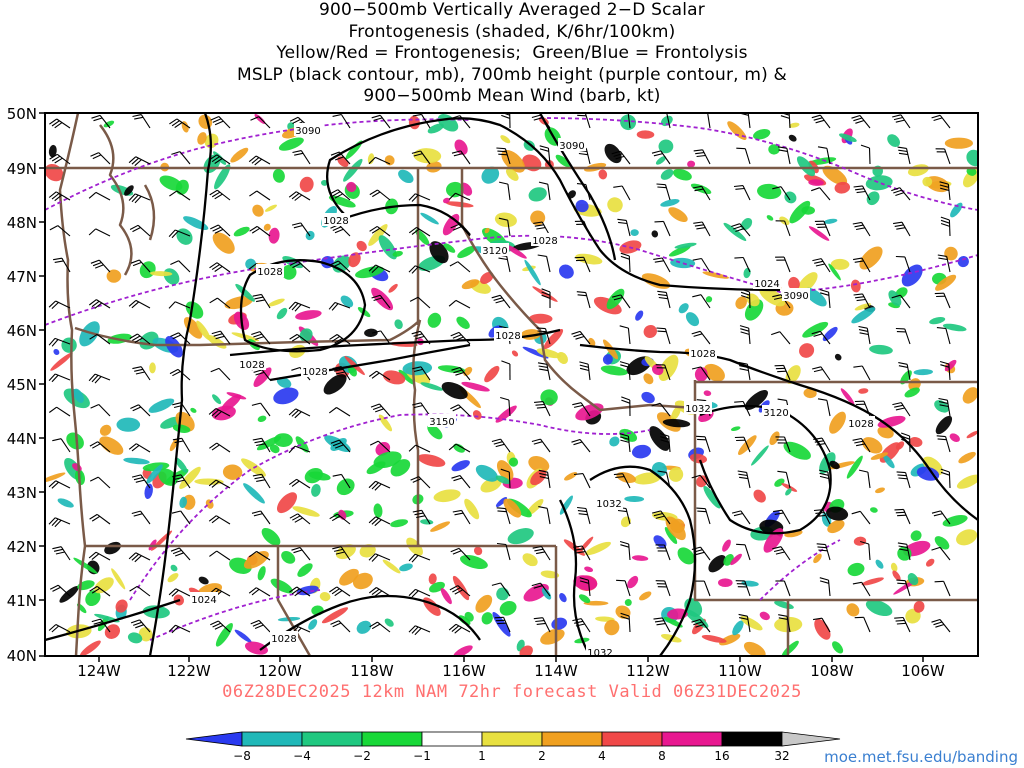 This screenshot has width=1024, height=768. What do you see at coordinates (556, 671) in the screenshot?
I see `lon-label: 114W` at bounding box center [556, 671].